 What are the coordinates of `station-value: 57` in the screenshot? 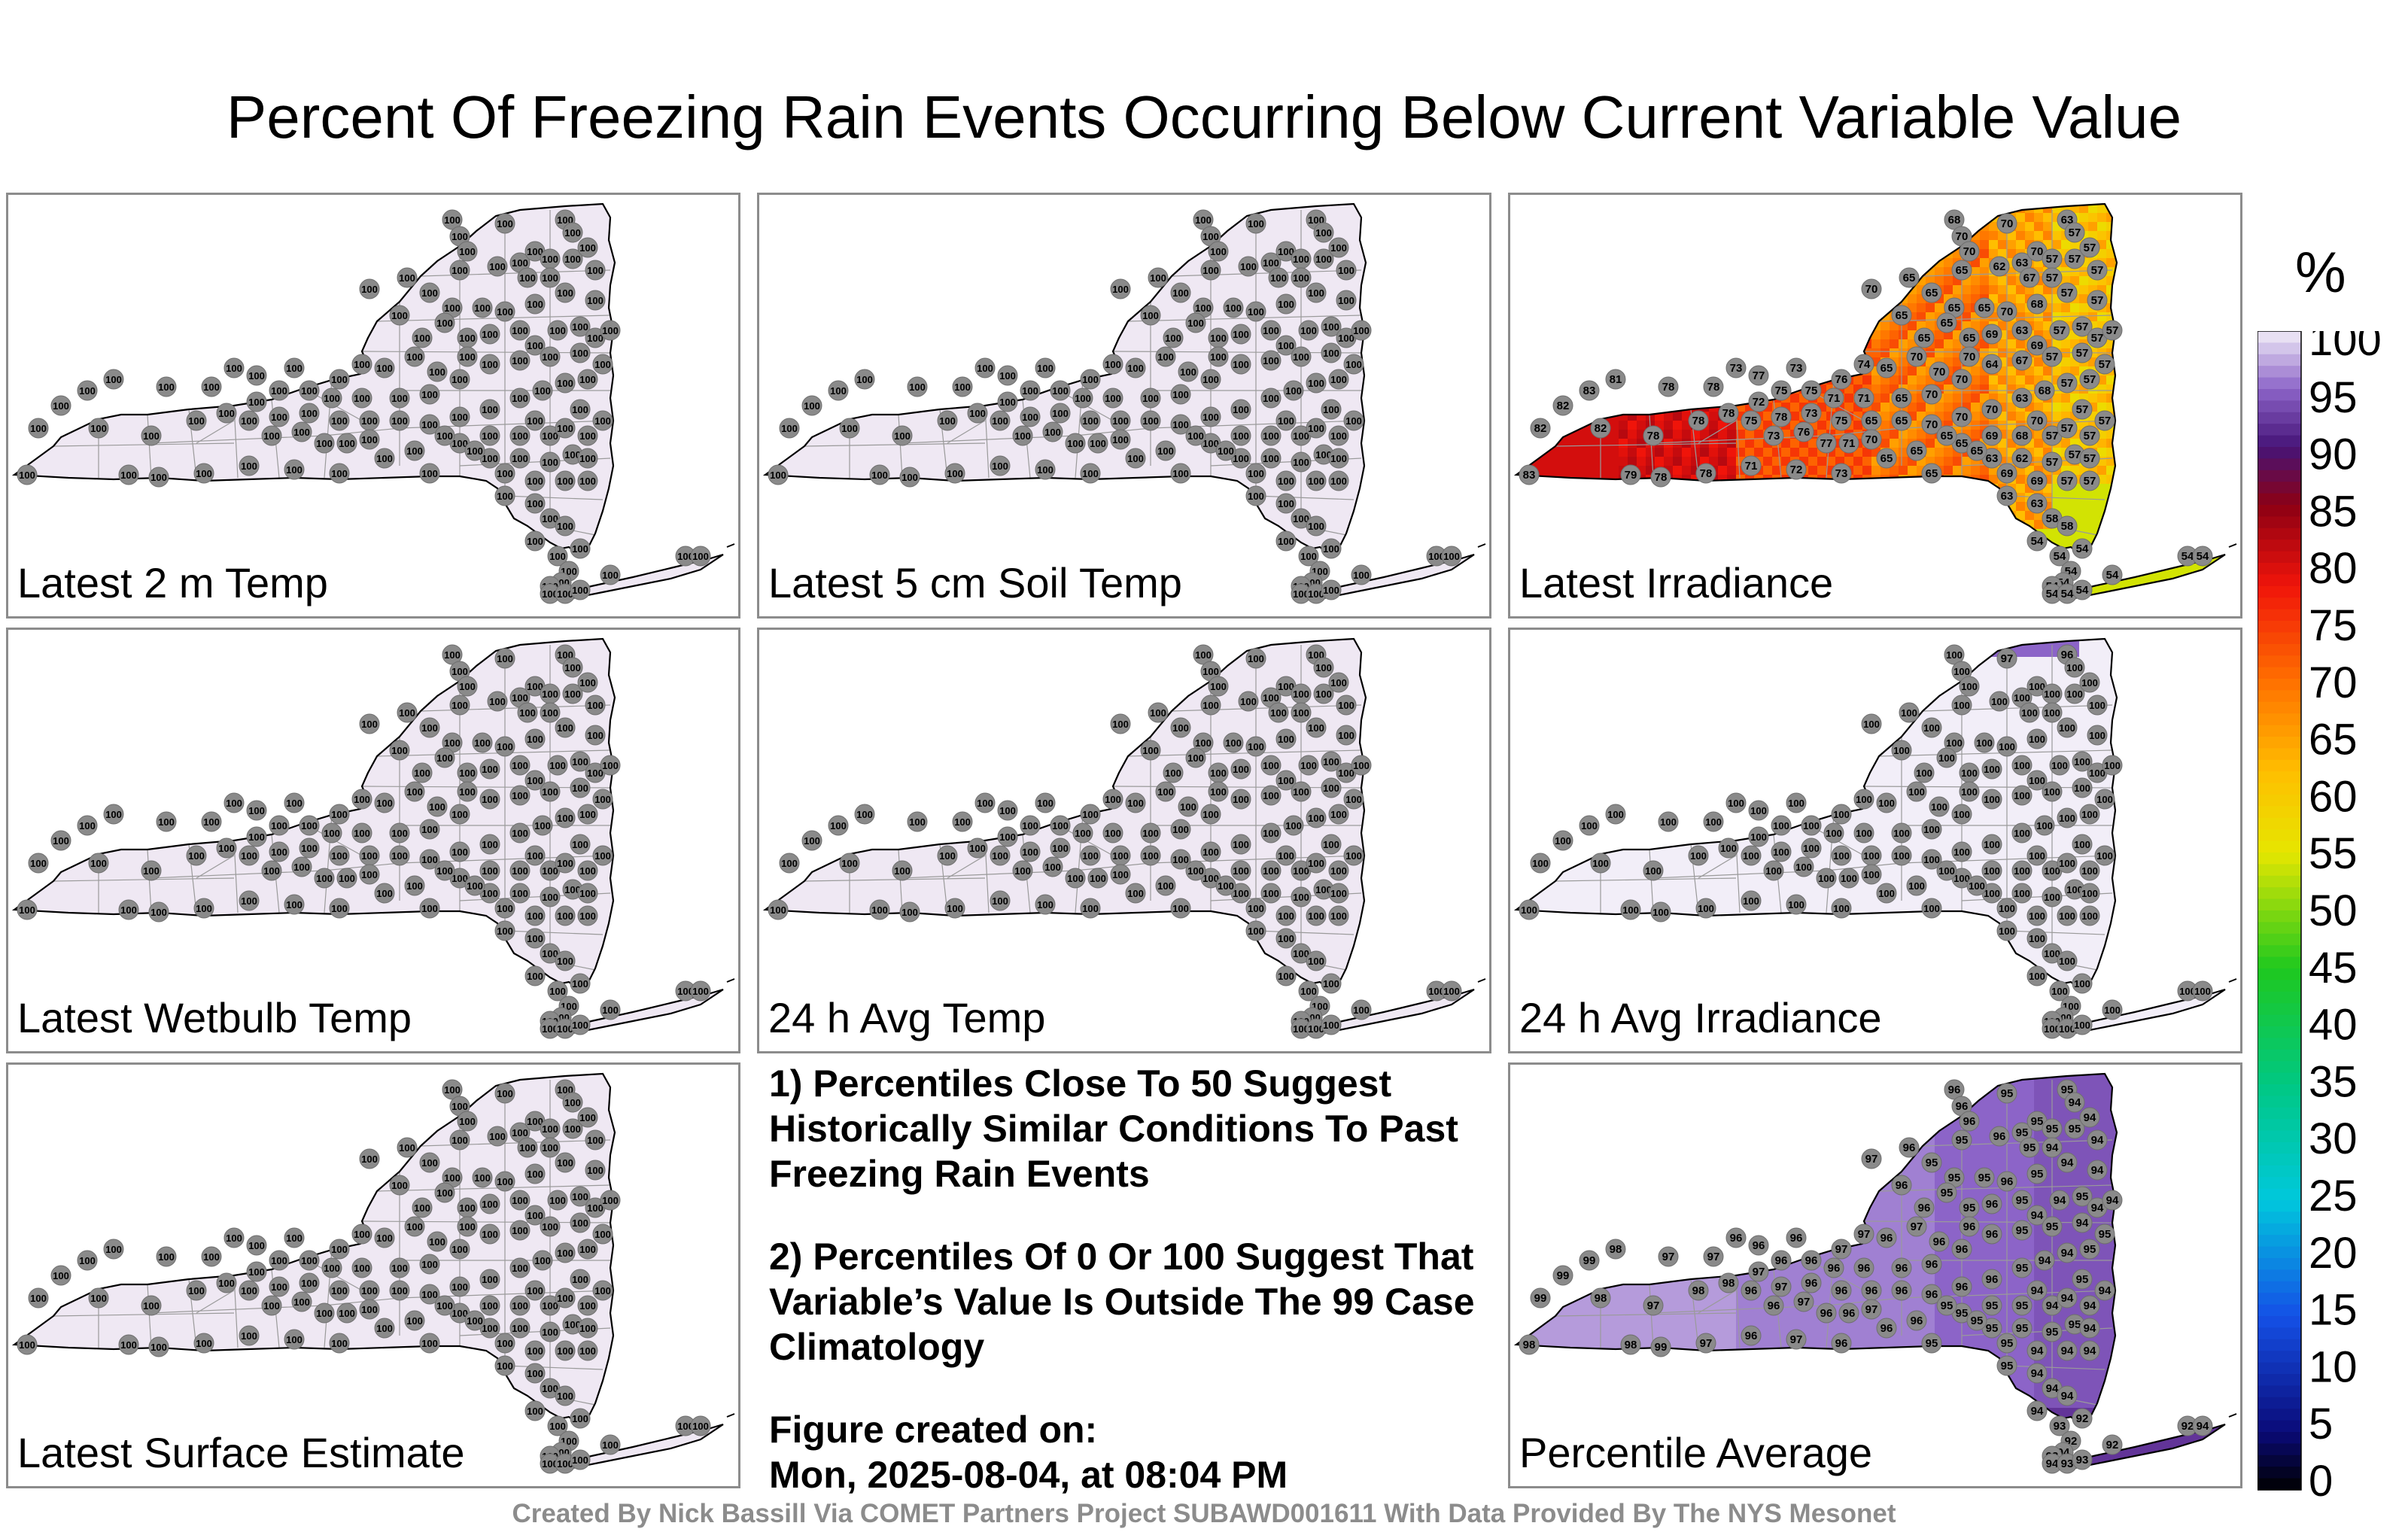 It's located at (2052, 462).